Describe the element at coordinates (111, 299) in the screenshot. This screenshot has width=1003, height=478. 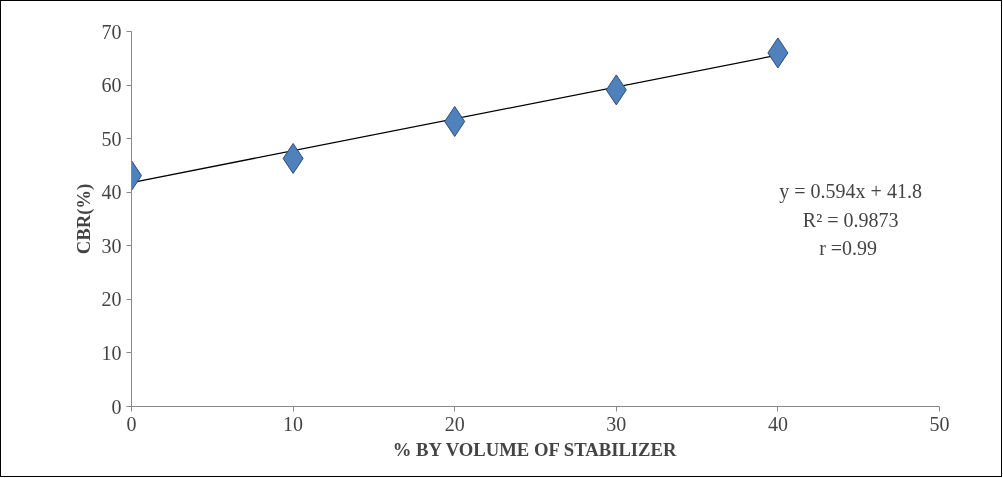
I see `y-tick-label: 20` at that location.